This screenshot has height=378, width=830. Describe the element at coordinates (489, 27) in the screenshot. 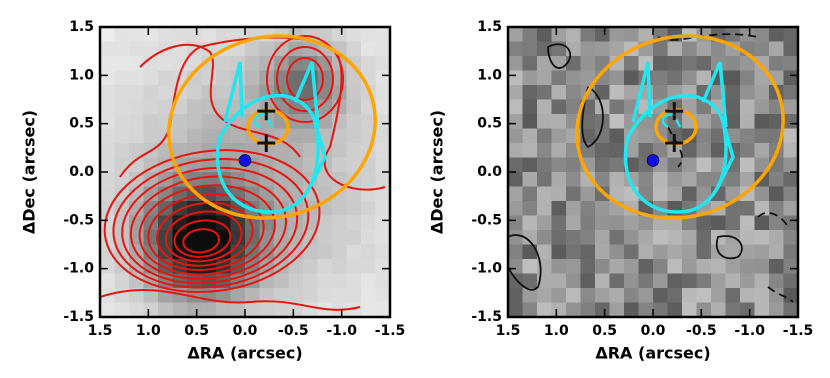

I see `y-tick-label: 1.5` at that location.